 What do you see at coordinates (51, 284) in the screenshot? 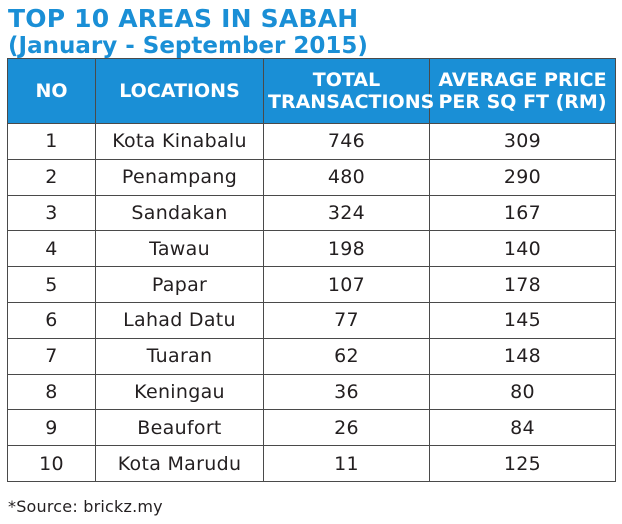
I see `cell-no: 5` at bounding box center [51, 284].